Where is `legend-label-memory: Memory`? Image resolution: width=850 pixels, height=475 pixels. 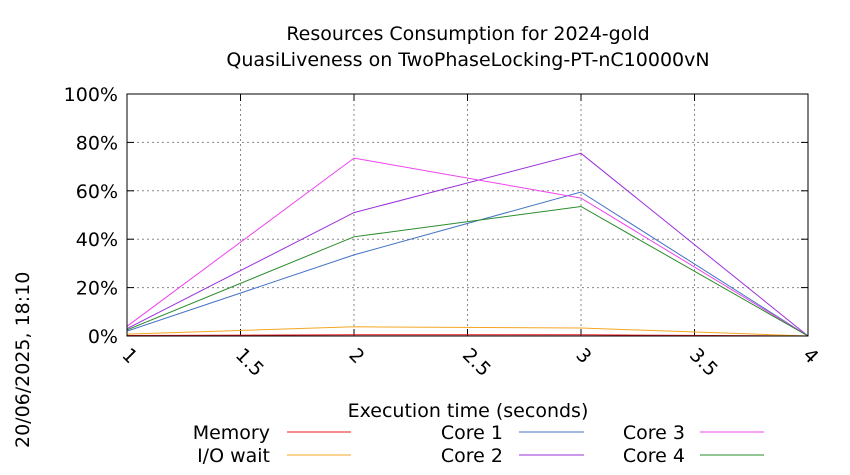
legend-label-memory: Memory is located at coordinates (231, 433).